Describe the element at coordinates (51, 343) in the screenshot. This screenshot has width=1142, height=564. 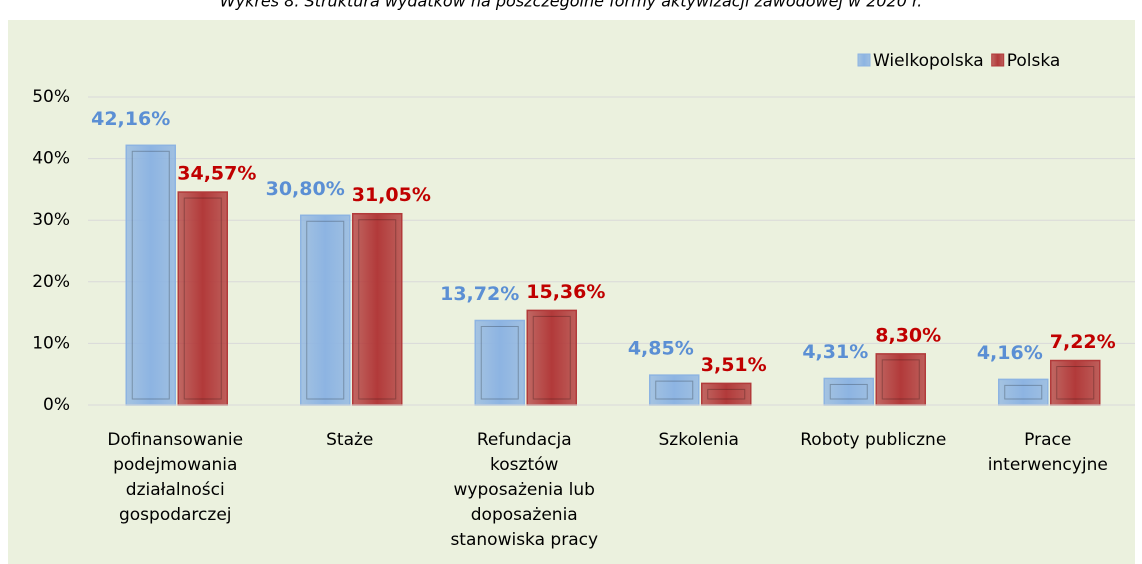
I see `y-tick-label: 10%` at that location.